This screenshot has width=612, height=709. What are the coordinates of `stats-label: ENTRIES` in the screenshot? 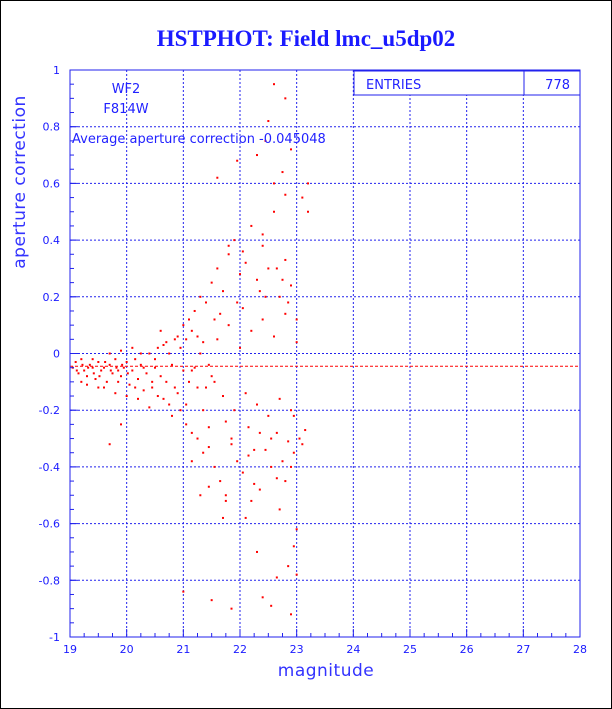 It's located at (393, 85).